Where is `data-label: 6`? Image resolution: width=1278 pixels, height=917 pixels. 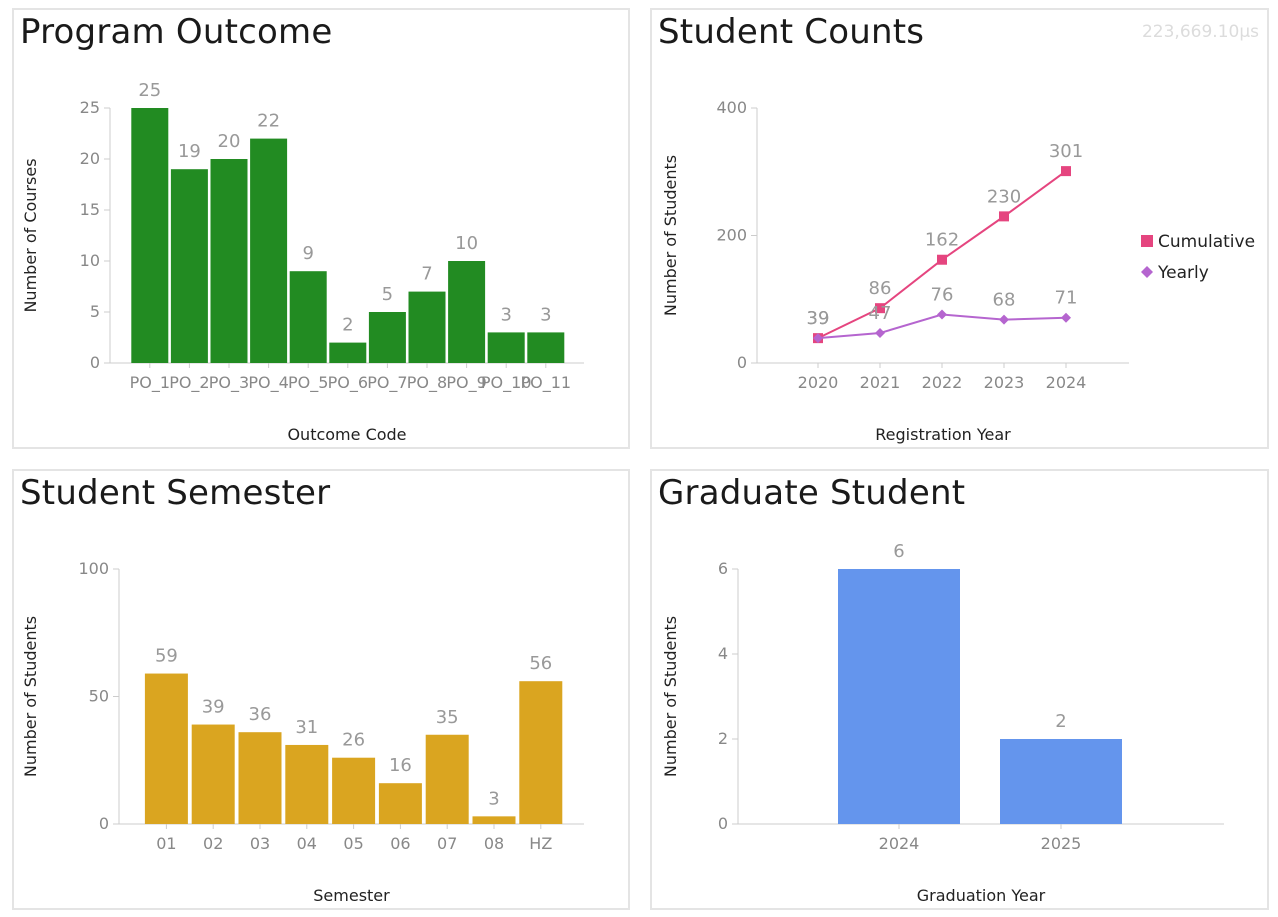 data-label: 6 is located at coordinates (898, 551).